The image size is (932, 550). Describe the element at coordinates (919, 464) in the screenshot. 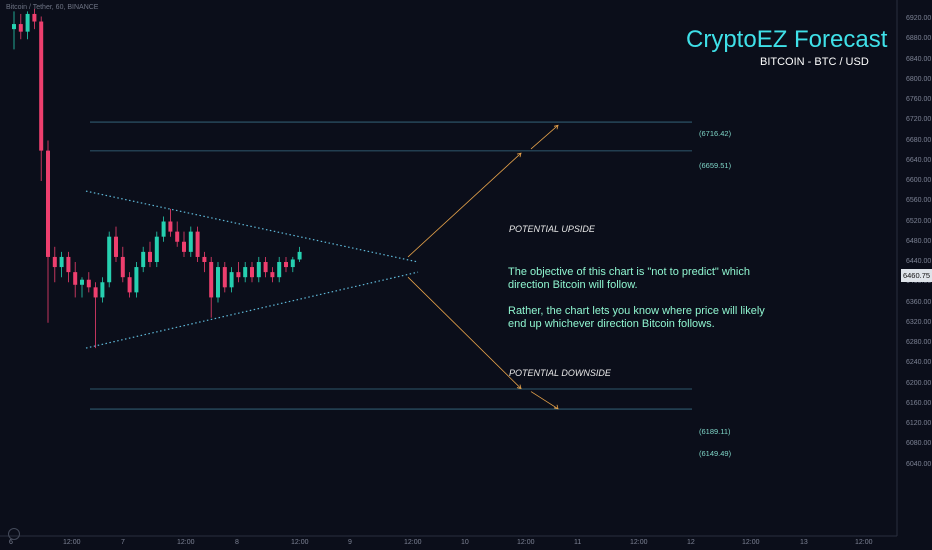

I see `price-tick-label: 6040.00` at that location.